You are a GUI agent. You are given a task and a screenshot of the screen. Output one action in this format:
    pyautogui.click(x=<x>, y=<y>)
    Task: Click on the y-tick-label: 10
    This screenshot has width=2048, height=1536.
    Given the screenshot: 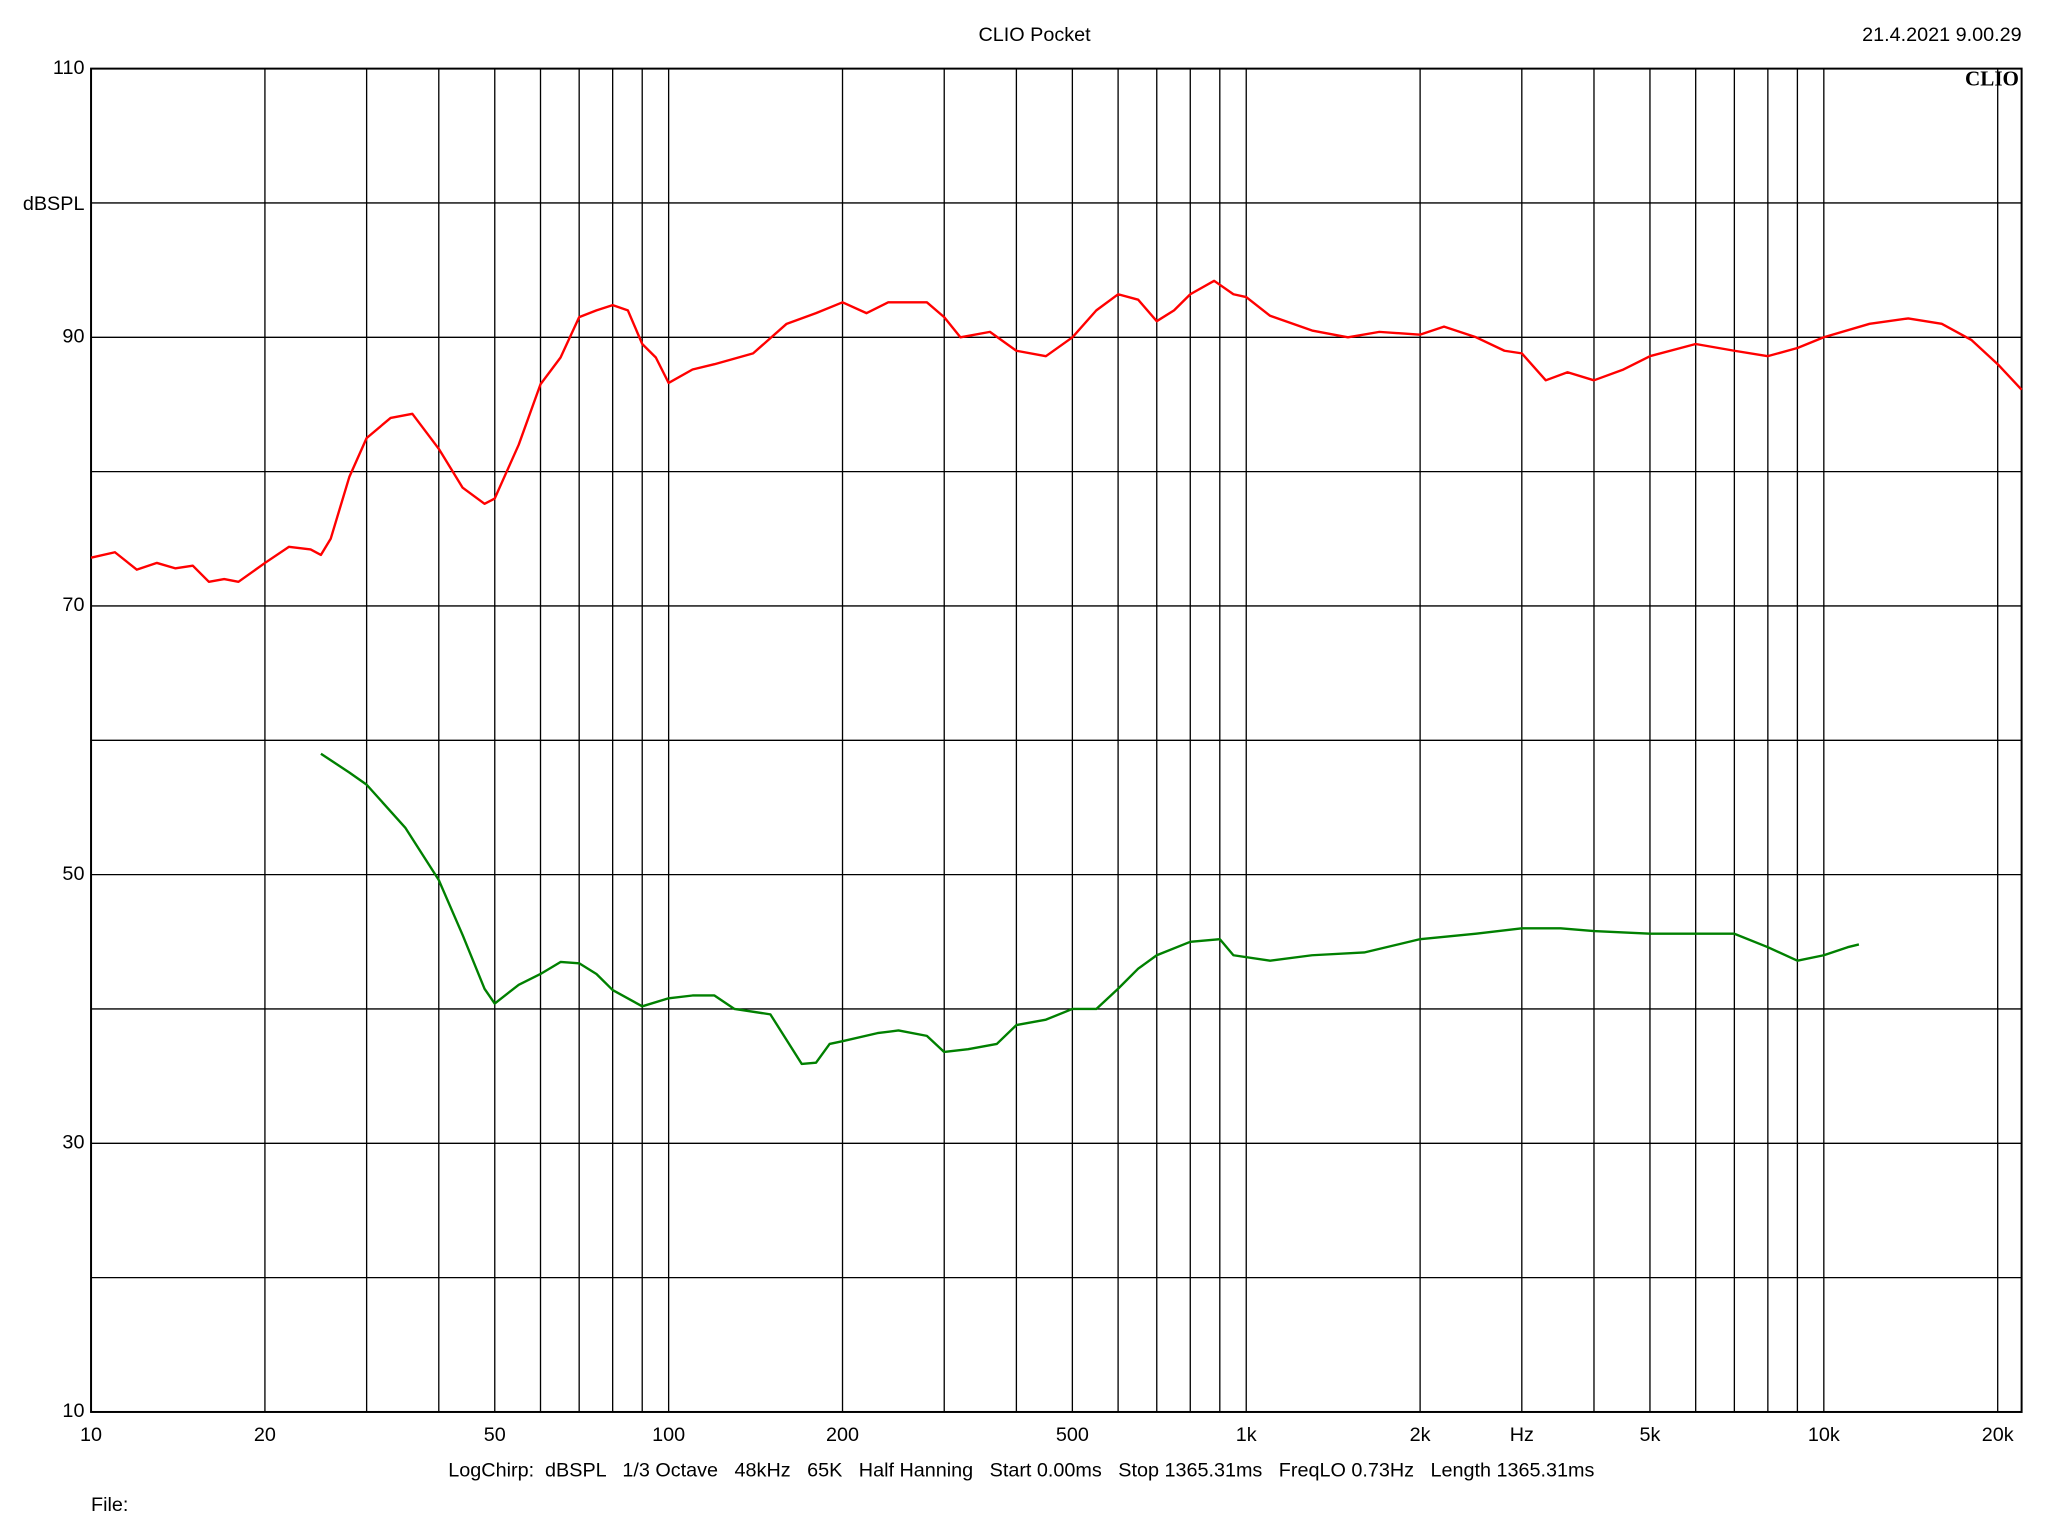 What is the action you would take?
    pyautogui.click(x=73, y=1411)
    